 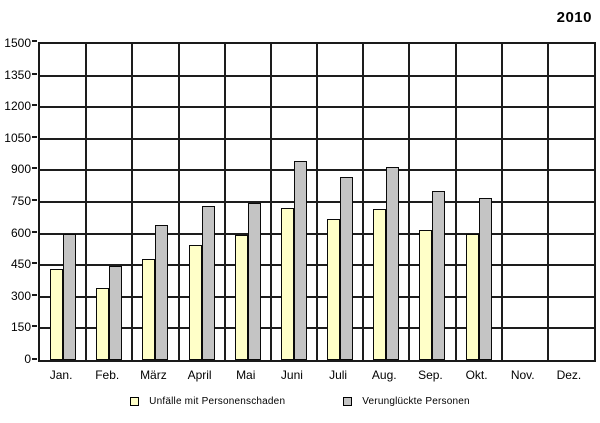 I want to click on y-axis-label: 1050, so click(x=17, y=137).